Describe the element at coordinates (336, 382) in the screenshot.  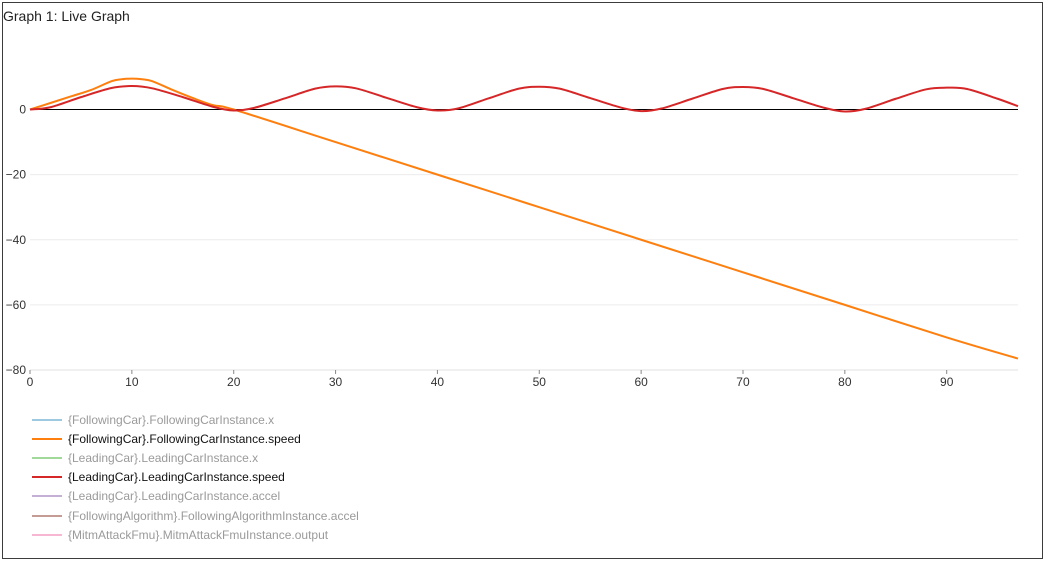
I see `x-tick-label: 30` at that location.